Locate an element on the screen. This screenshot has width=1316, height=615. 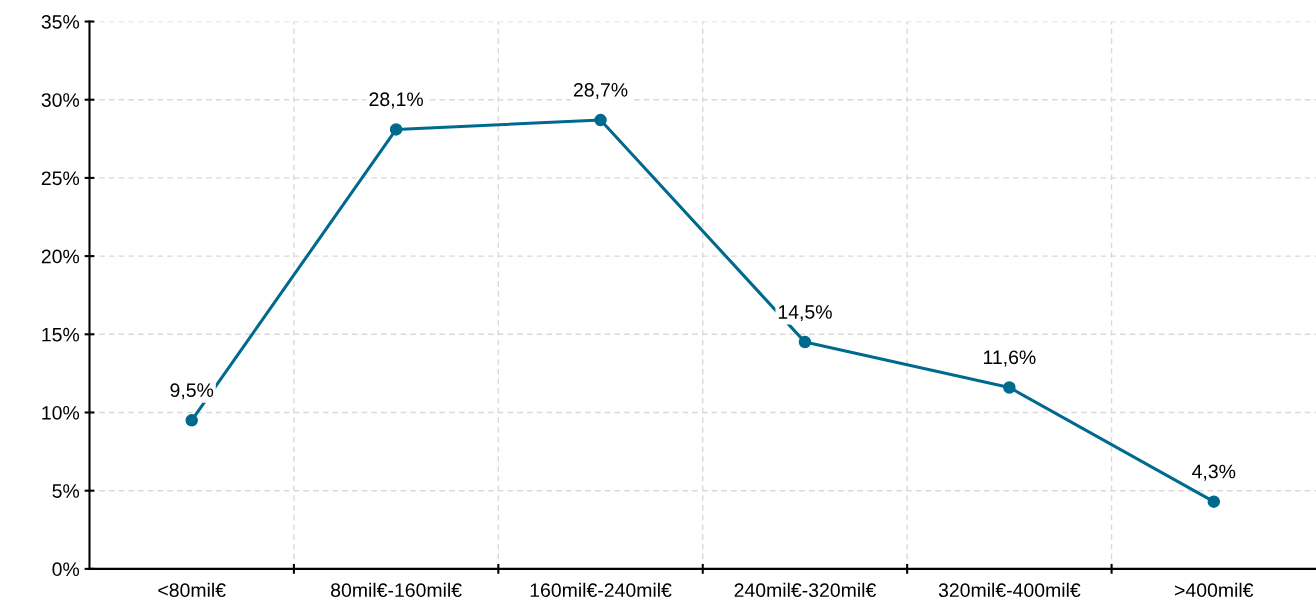
x-tick-label: >400mil€ is located at coordinates (1214, 590).